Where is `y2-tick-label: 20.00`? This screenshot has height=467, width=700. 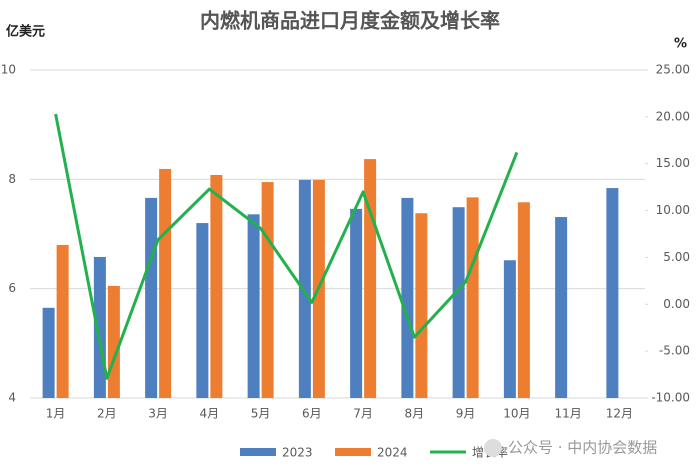 y2-tick-label: 20.00 is located at coordinates (673, 116).